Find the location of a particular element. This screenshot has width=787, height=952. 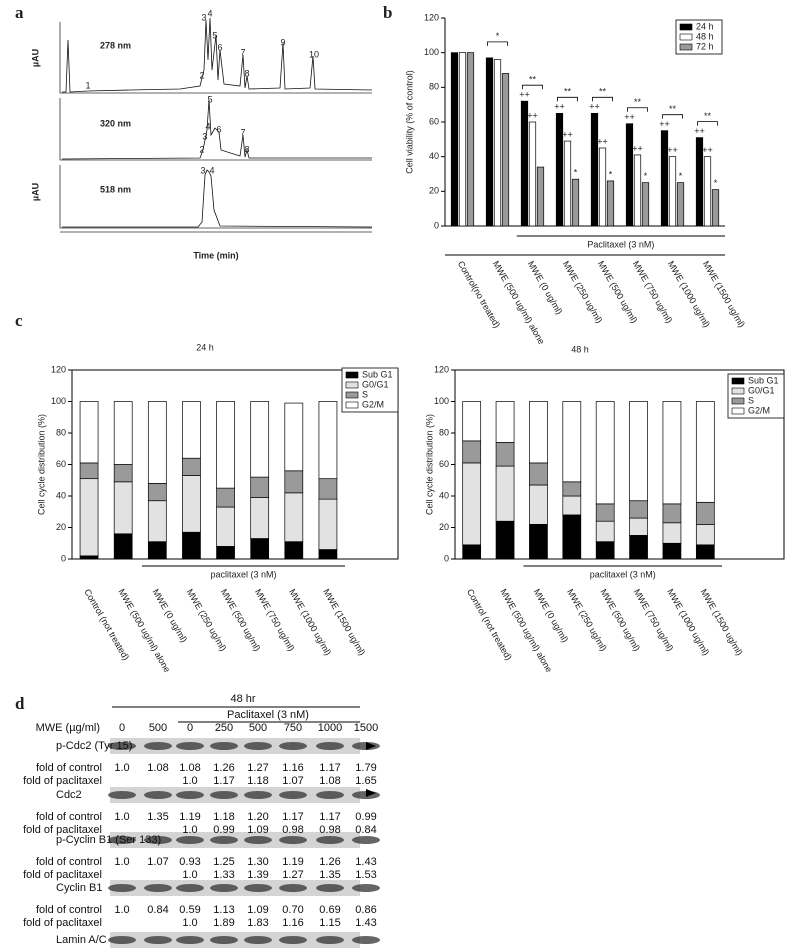

fold-value: 1.89 is located at coordinates (223, 923).